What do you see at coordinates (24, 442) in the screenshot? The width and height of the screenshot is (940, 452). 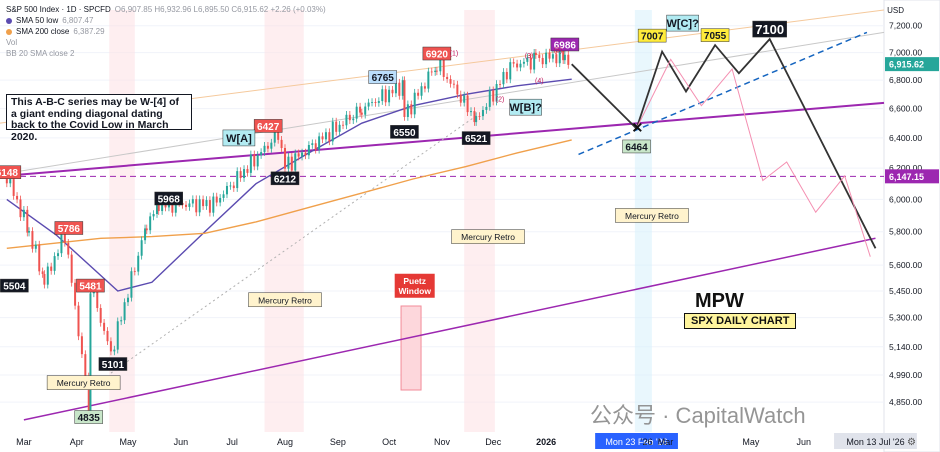 I see `x-tick-label: Mar` at bounding box center [24, 442].